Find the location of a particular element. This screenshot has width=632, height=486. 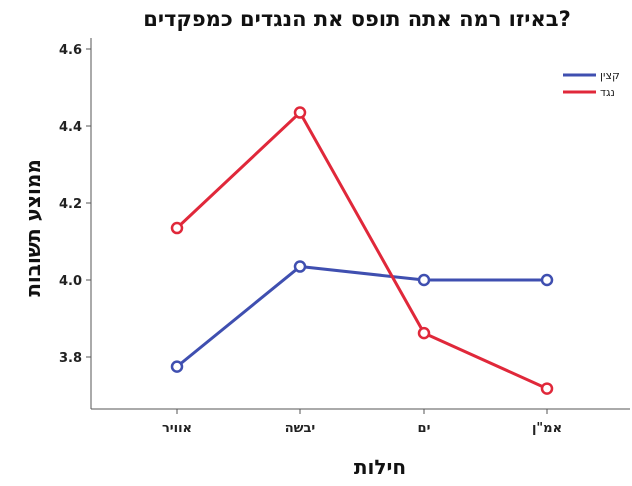

x-tick-label: ים is located at coordinates (424, 428).